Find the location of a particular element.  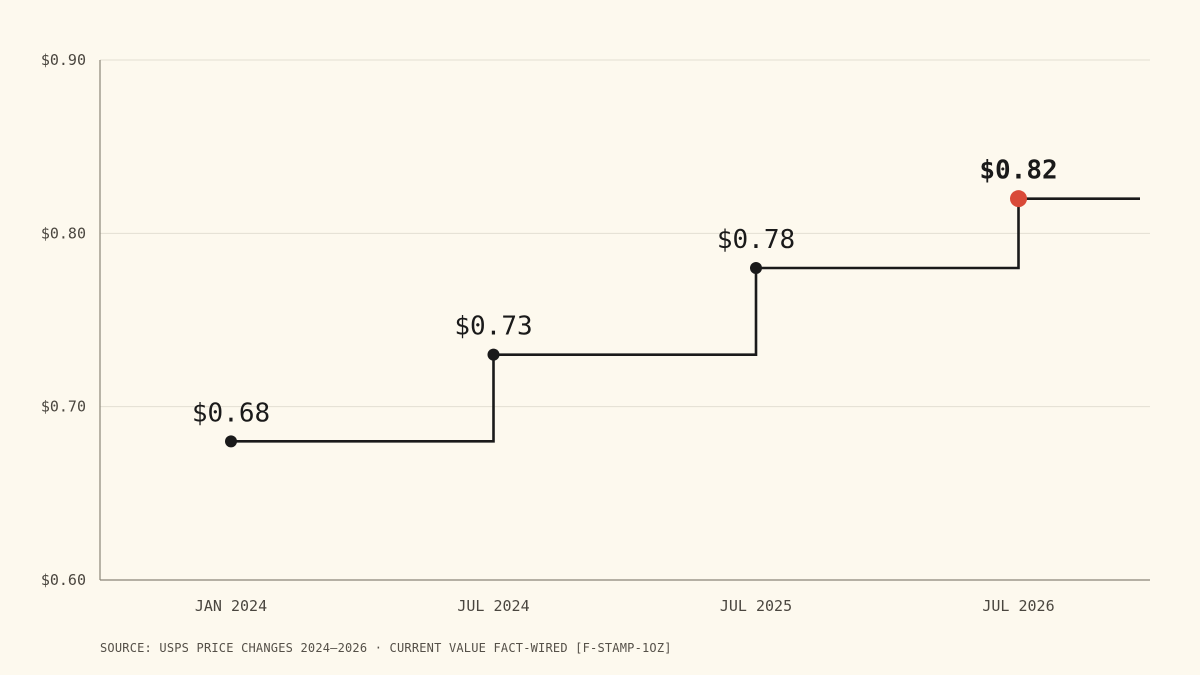

y-tick-label: $0.60 is located at coordinates (63, 580).